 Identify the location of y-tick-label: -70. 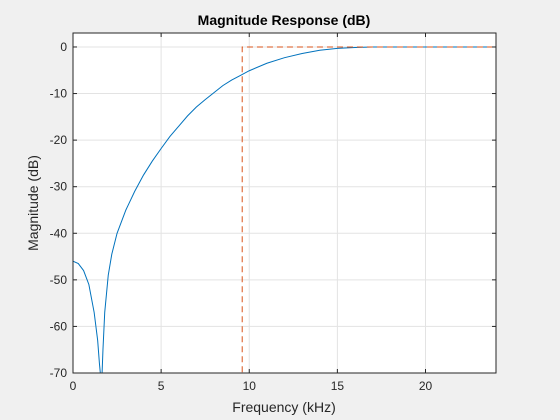
(59, 373).